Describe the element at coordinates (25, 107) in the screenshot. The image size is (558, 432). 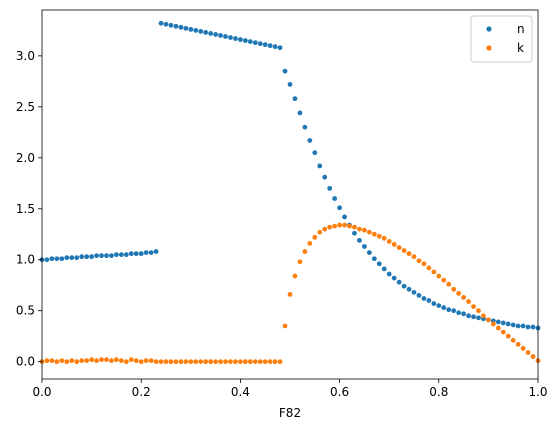
I see `y-tick-label: 2.5` at that location.